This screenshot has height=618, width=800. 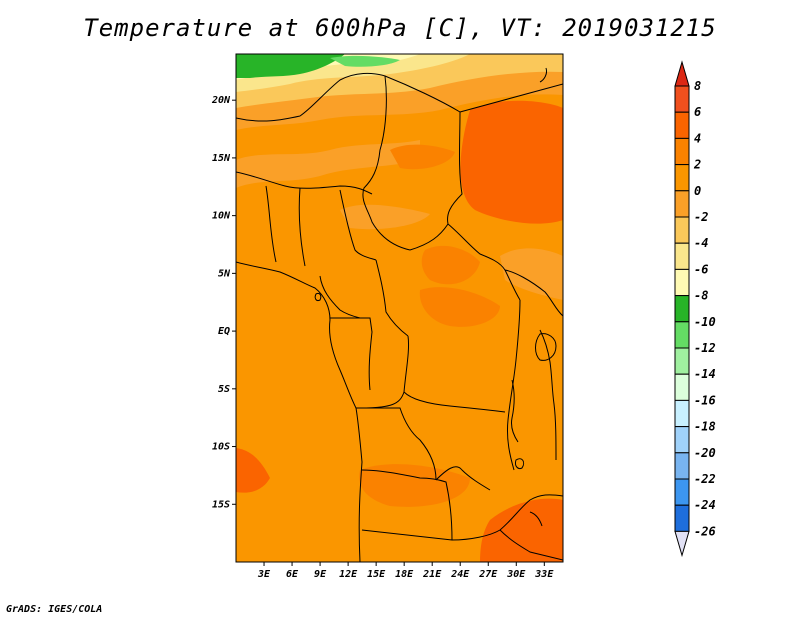 I want to click on lon-tick-label: 9E, so click(x=320, y=574).